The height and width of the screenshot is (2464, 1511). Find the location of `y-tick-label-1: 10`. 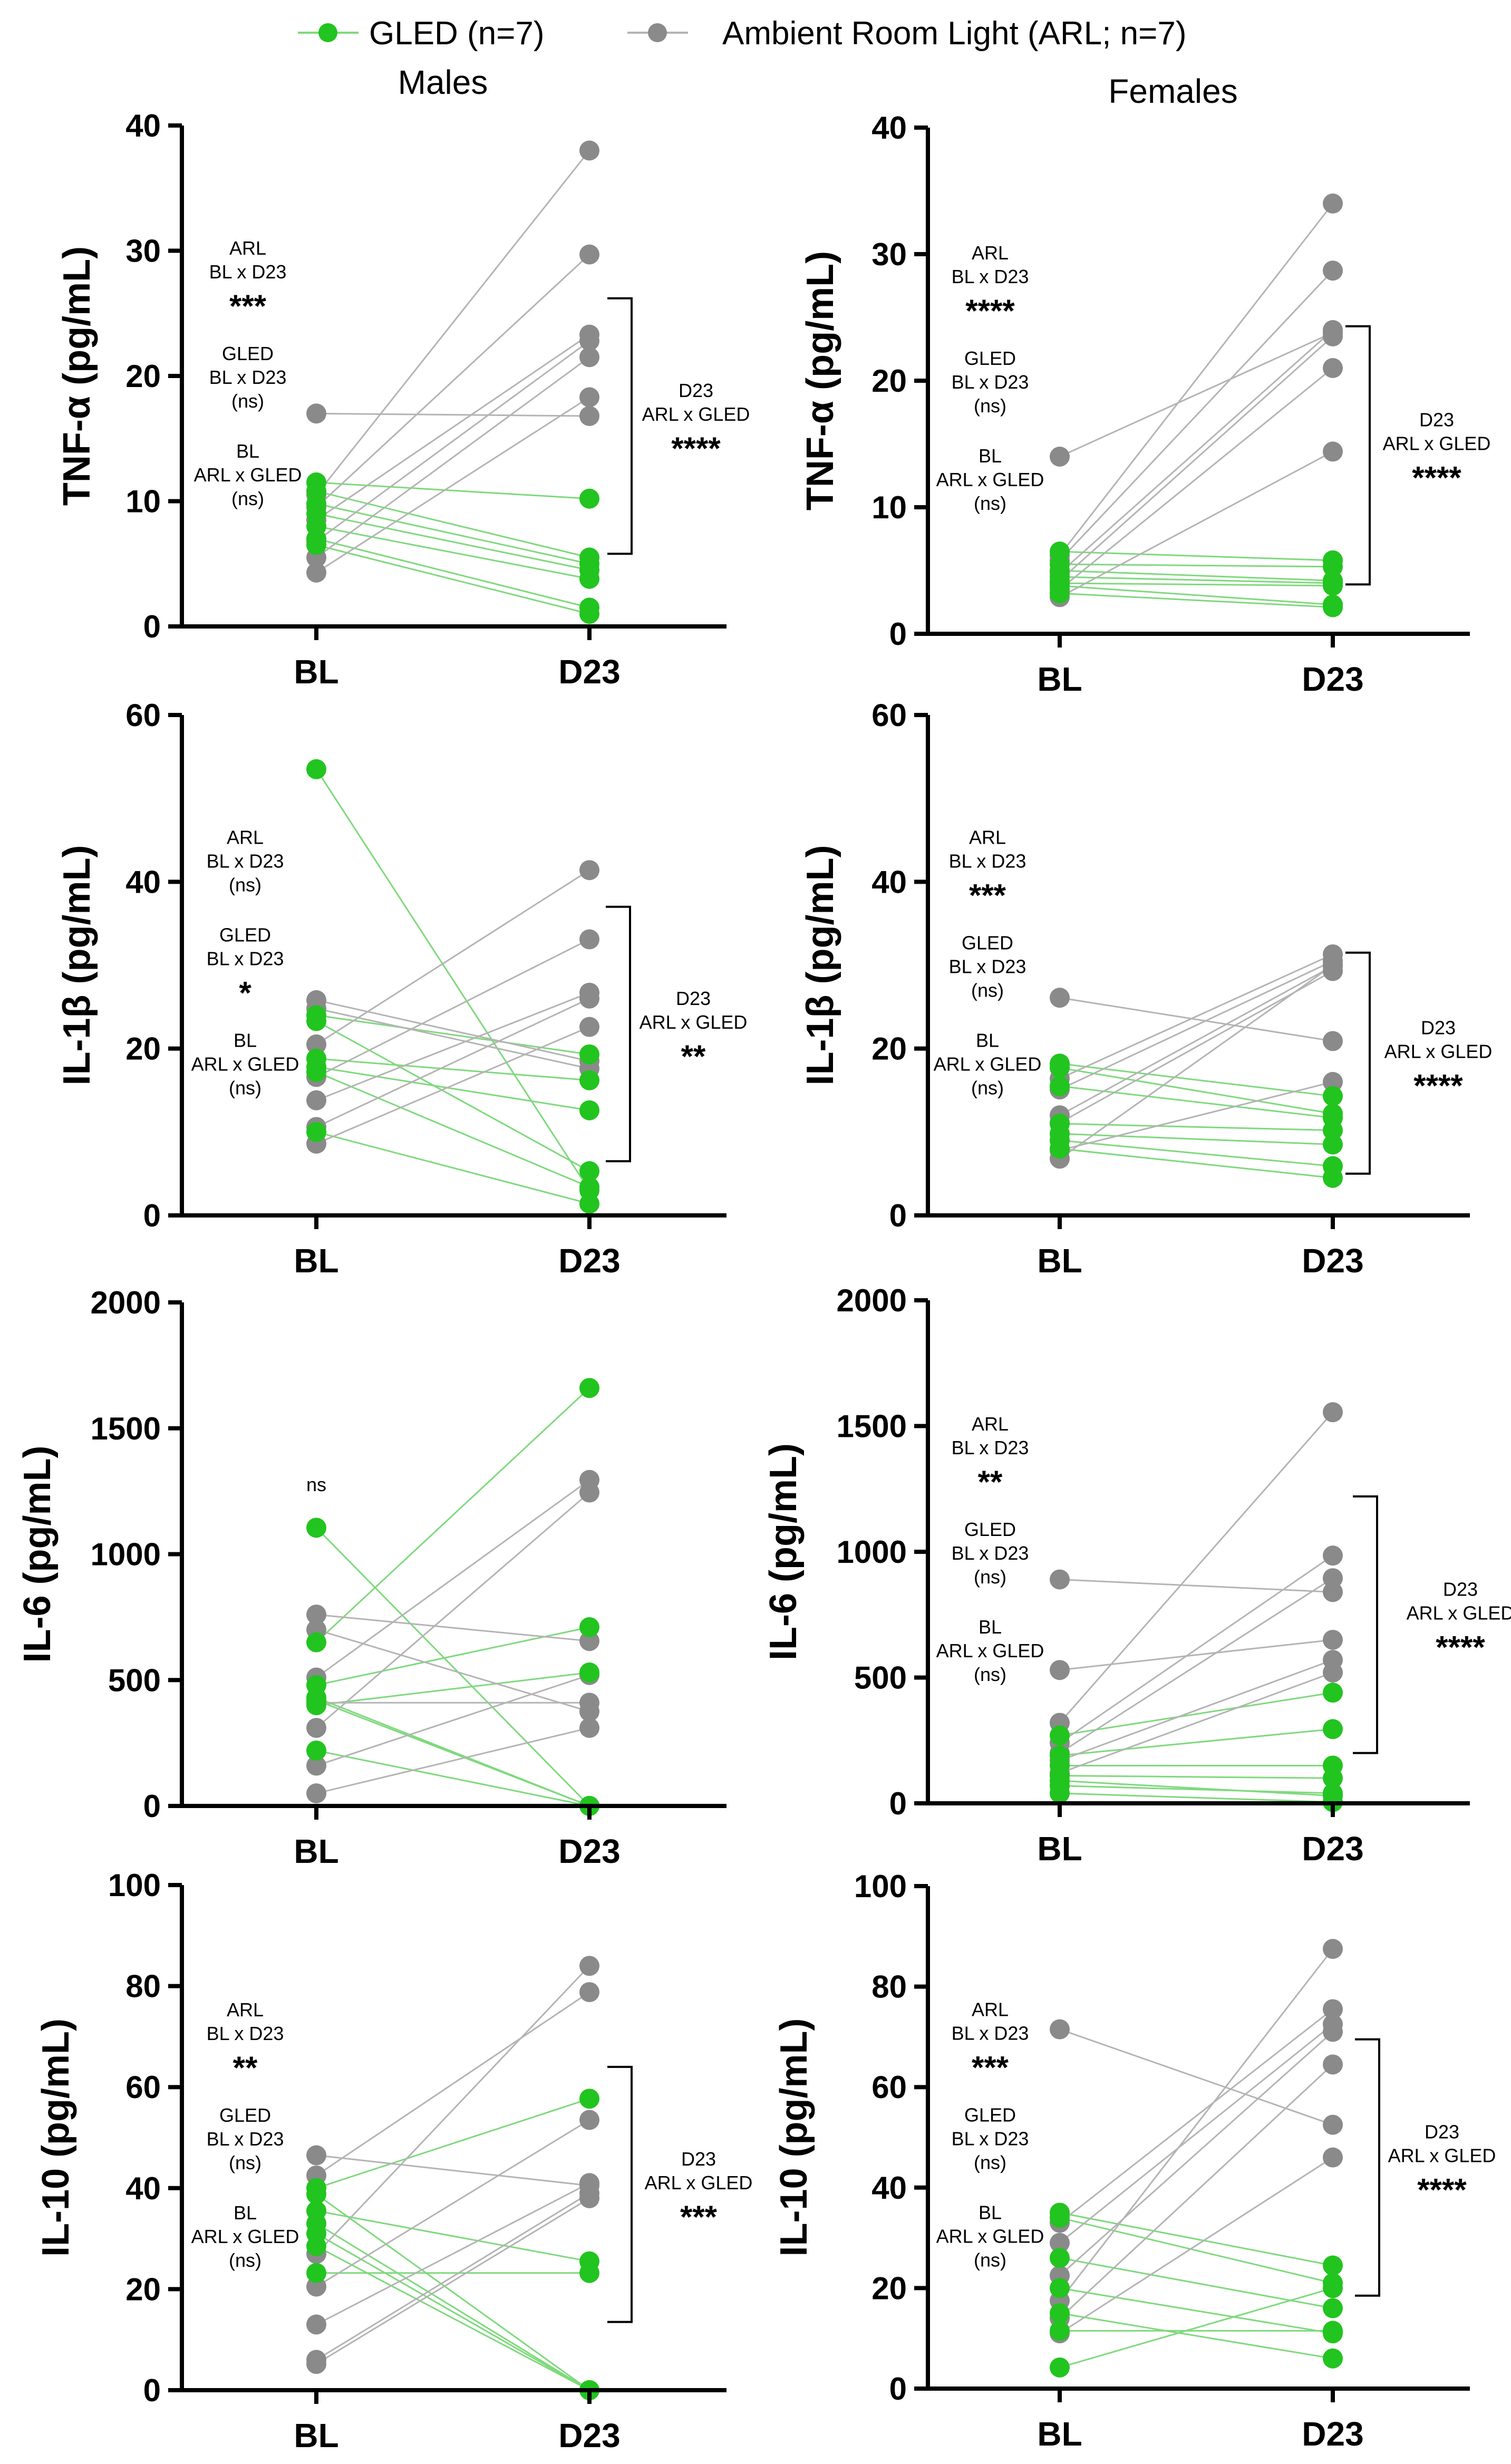

y-tick-label-1: 10 is located at coordinates (143, 501).